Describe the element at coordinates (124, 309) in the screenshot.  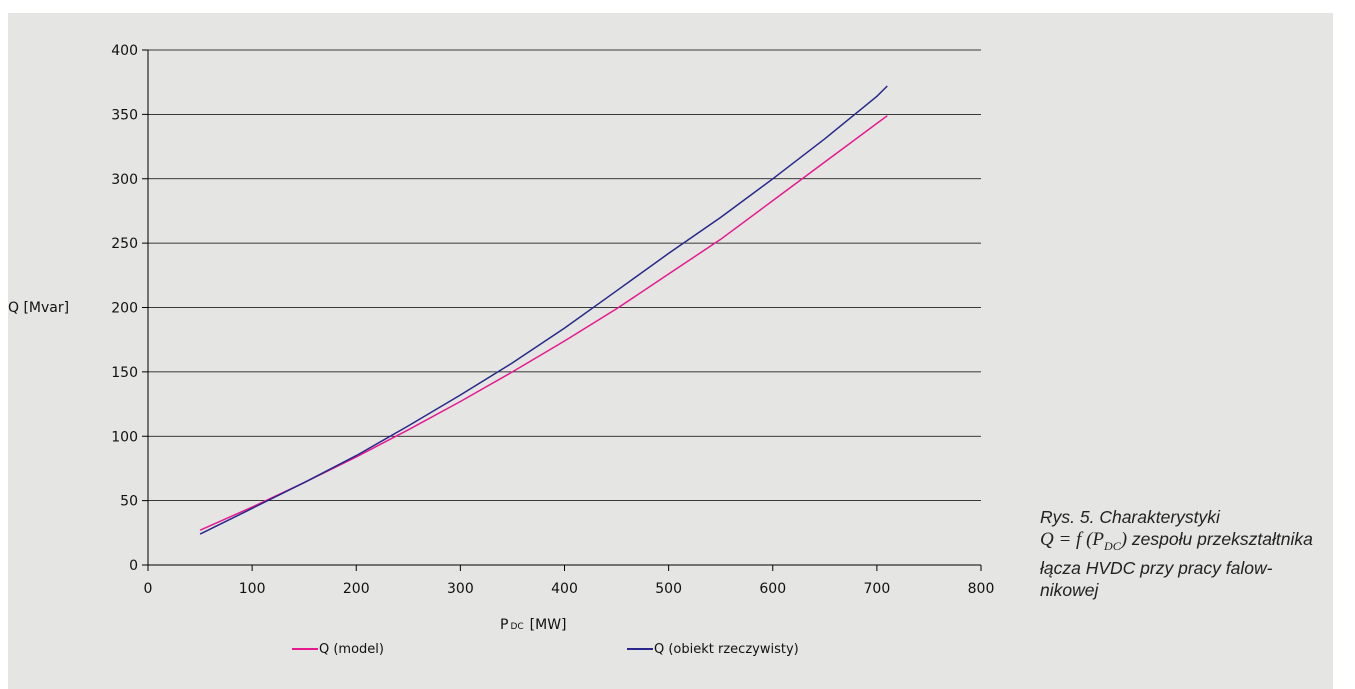
I see `y-tick-label: 200` at that location.